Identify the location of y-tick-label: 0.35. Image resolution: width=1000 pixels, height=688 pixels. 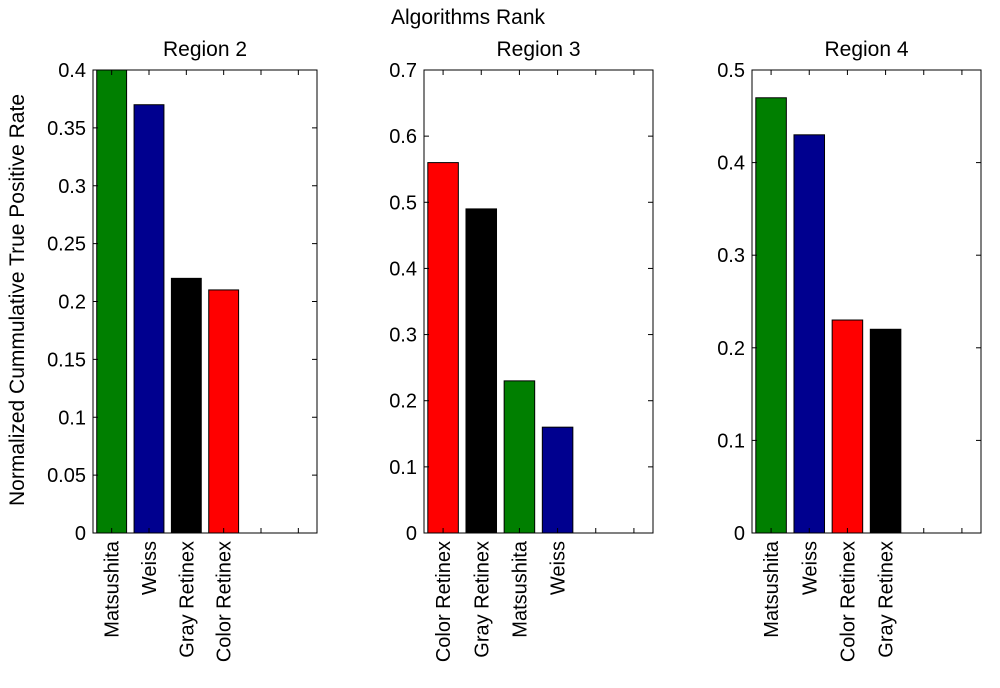
(66, 129).